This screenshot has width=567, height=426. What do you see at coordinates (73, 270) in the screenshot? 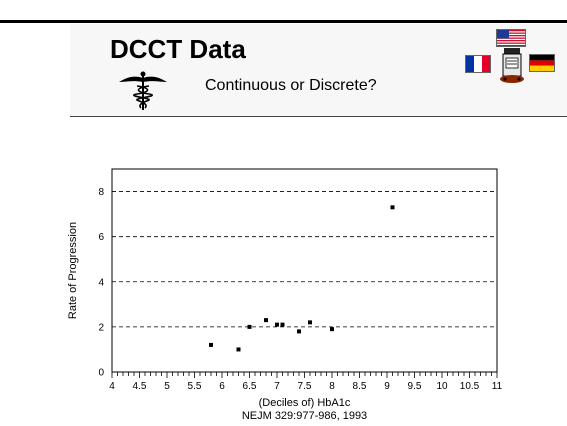
I see `y-axis-label: Rate of Progression` at bounding box center [73, 270].